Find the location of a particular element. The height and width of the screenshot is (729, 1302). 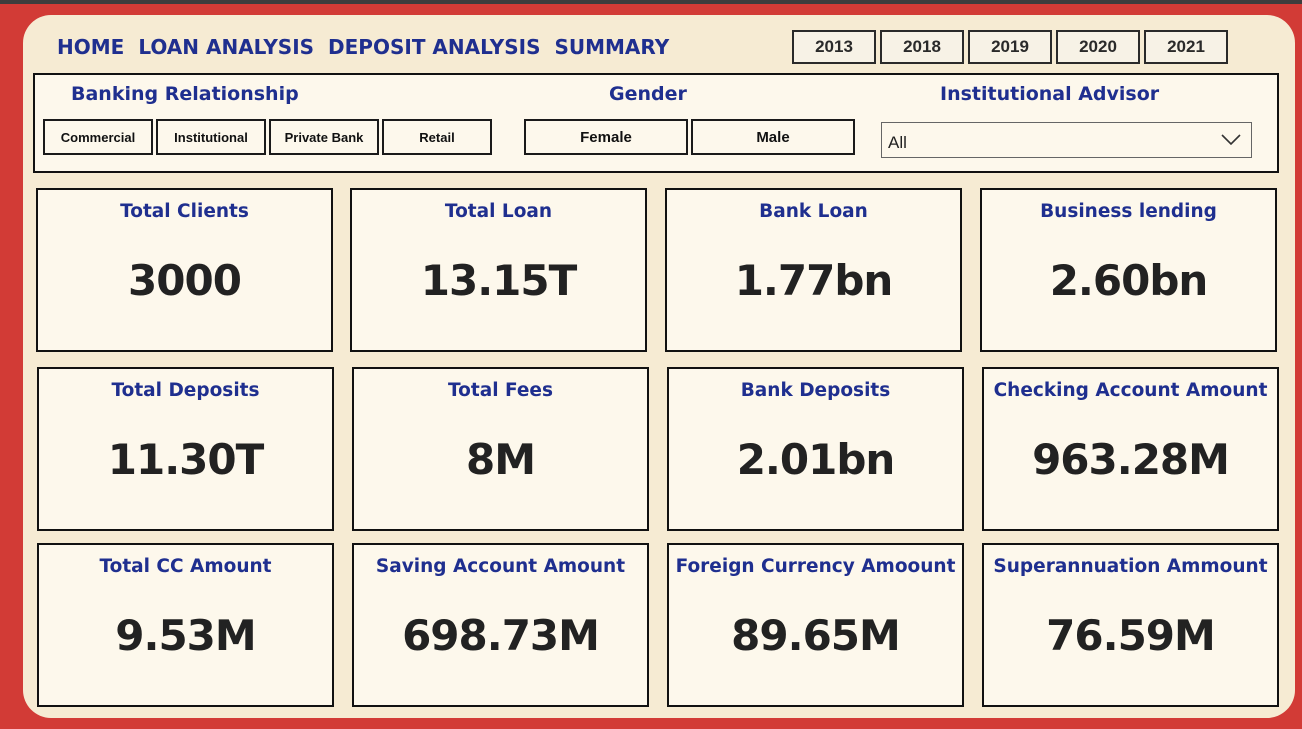

slicer-option-female: Female is located at coordinates (606, 137).